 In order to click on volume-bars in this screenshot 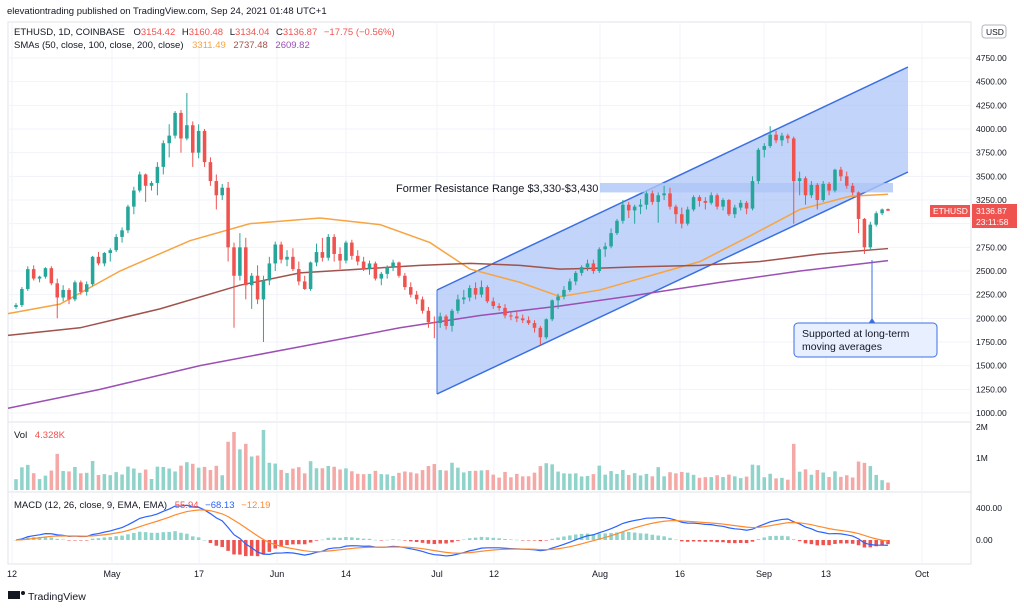, I will do `click(452, 459)`.